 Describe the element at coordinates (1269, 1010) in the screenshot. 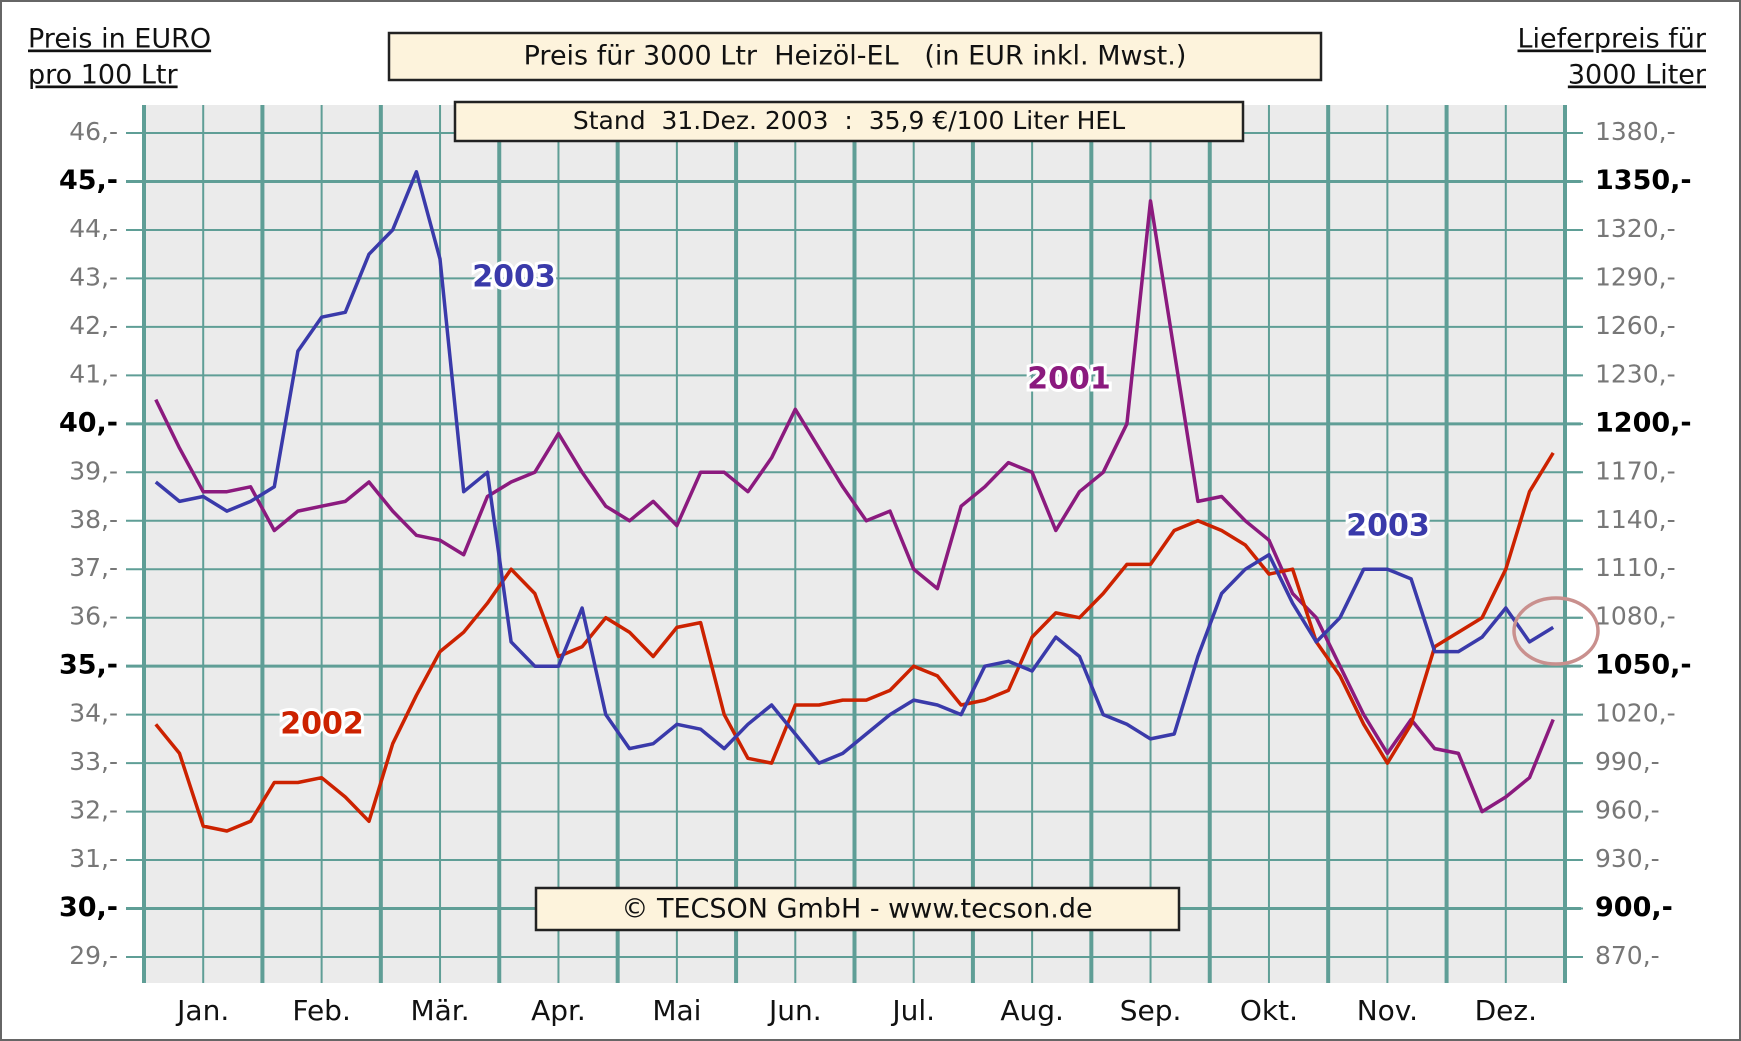

I see `x-tick-label: Okt.` at that location.